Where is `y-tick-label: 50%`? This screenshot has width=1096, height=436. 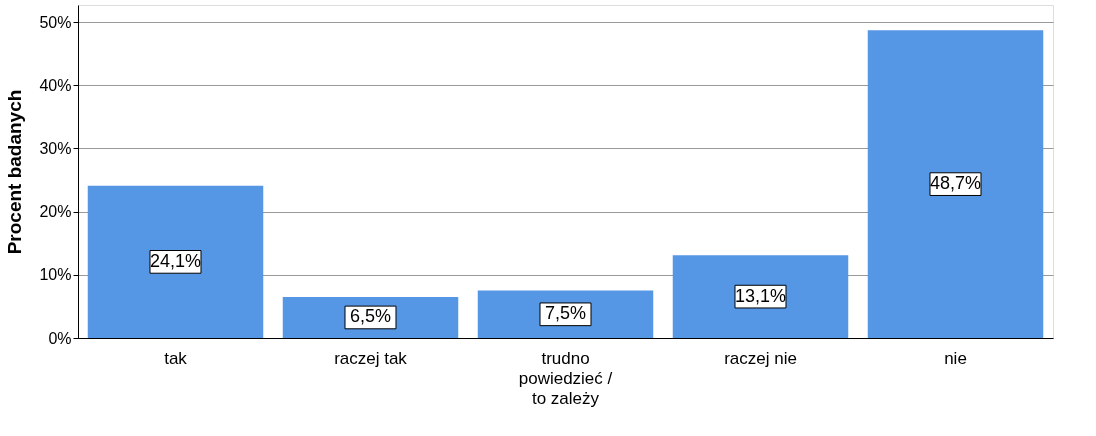
y-tick-label: 50% is located at coordinates (55, 22).